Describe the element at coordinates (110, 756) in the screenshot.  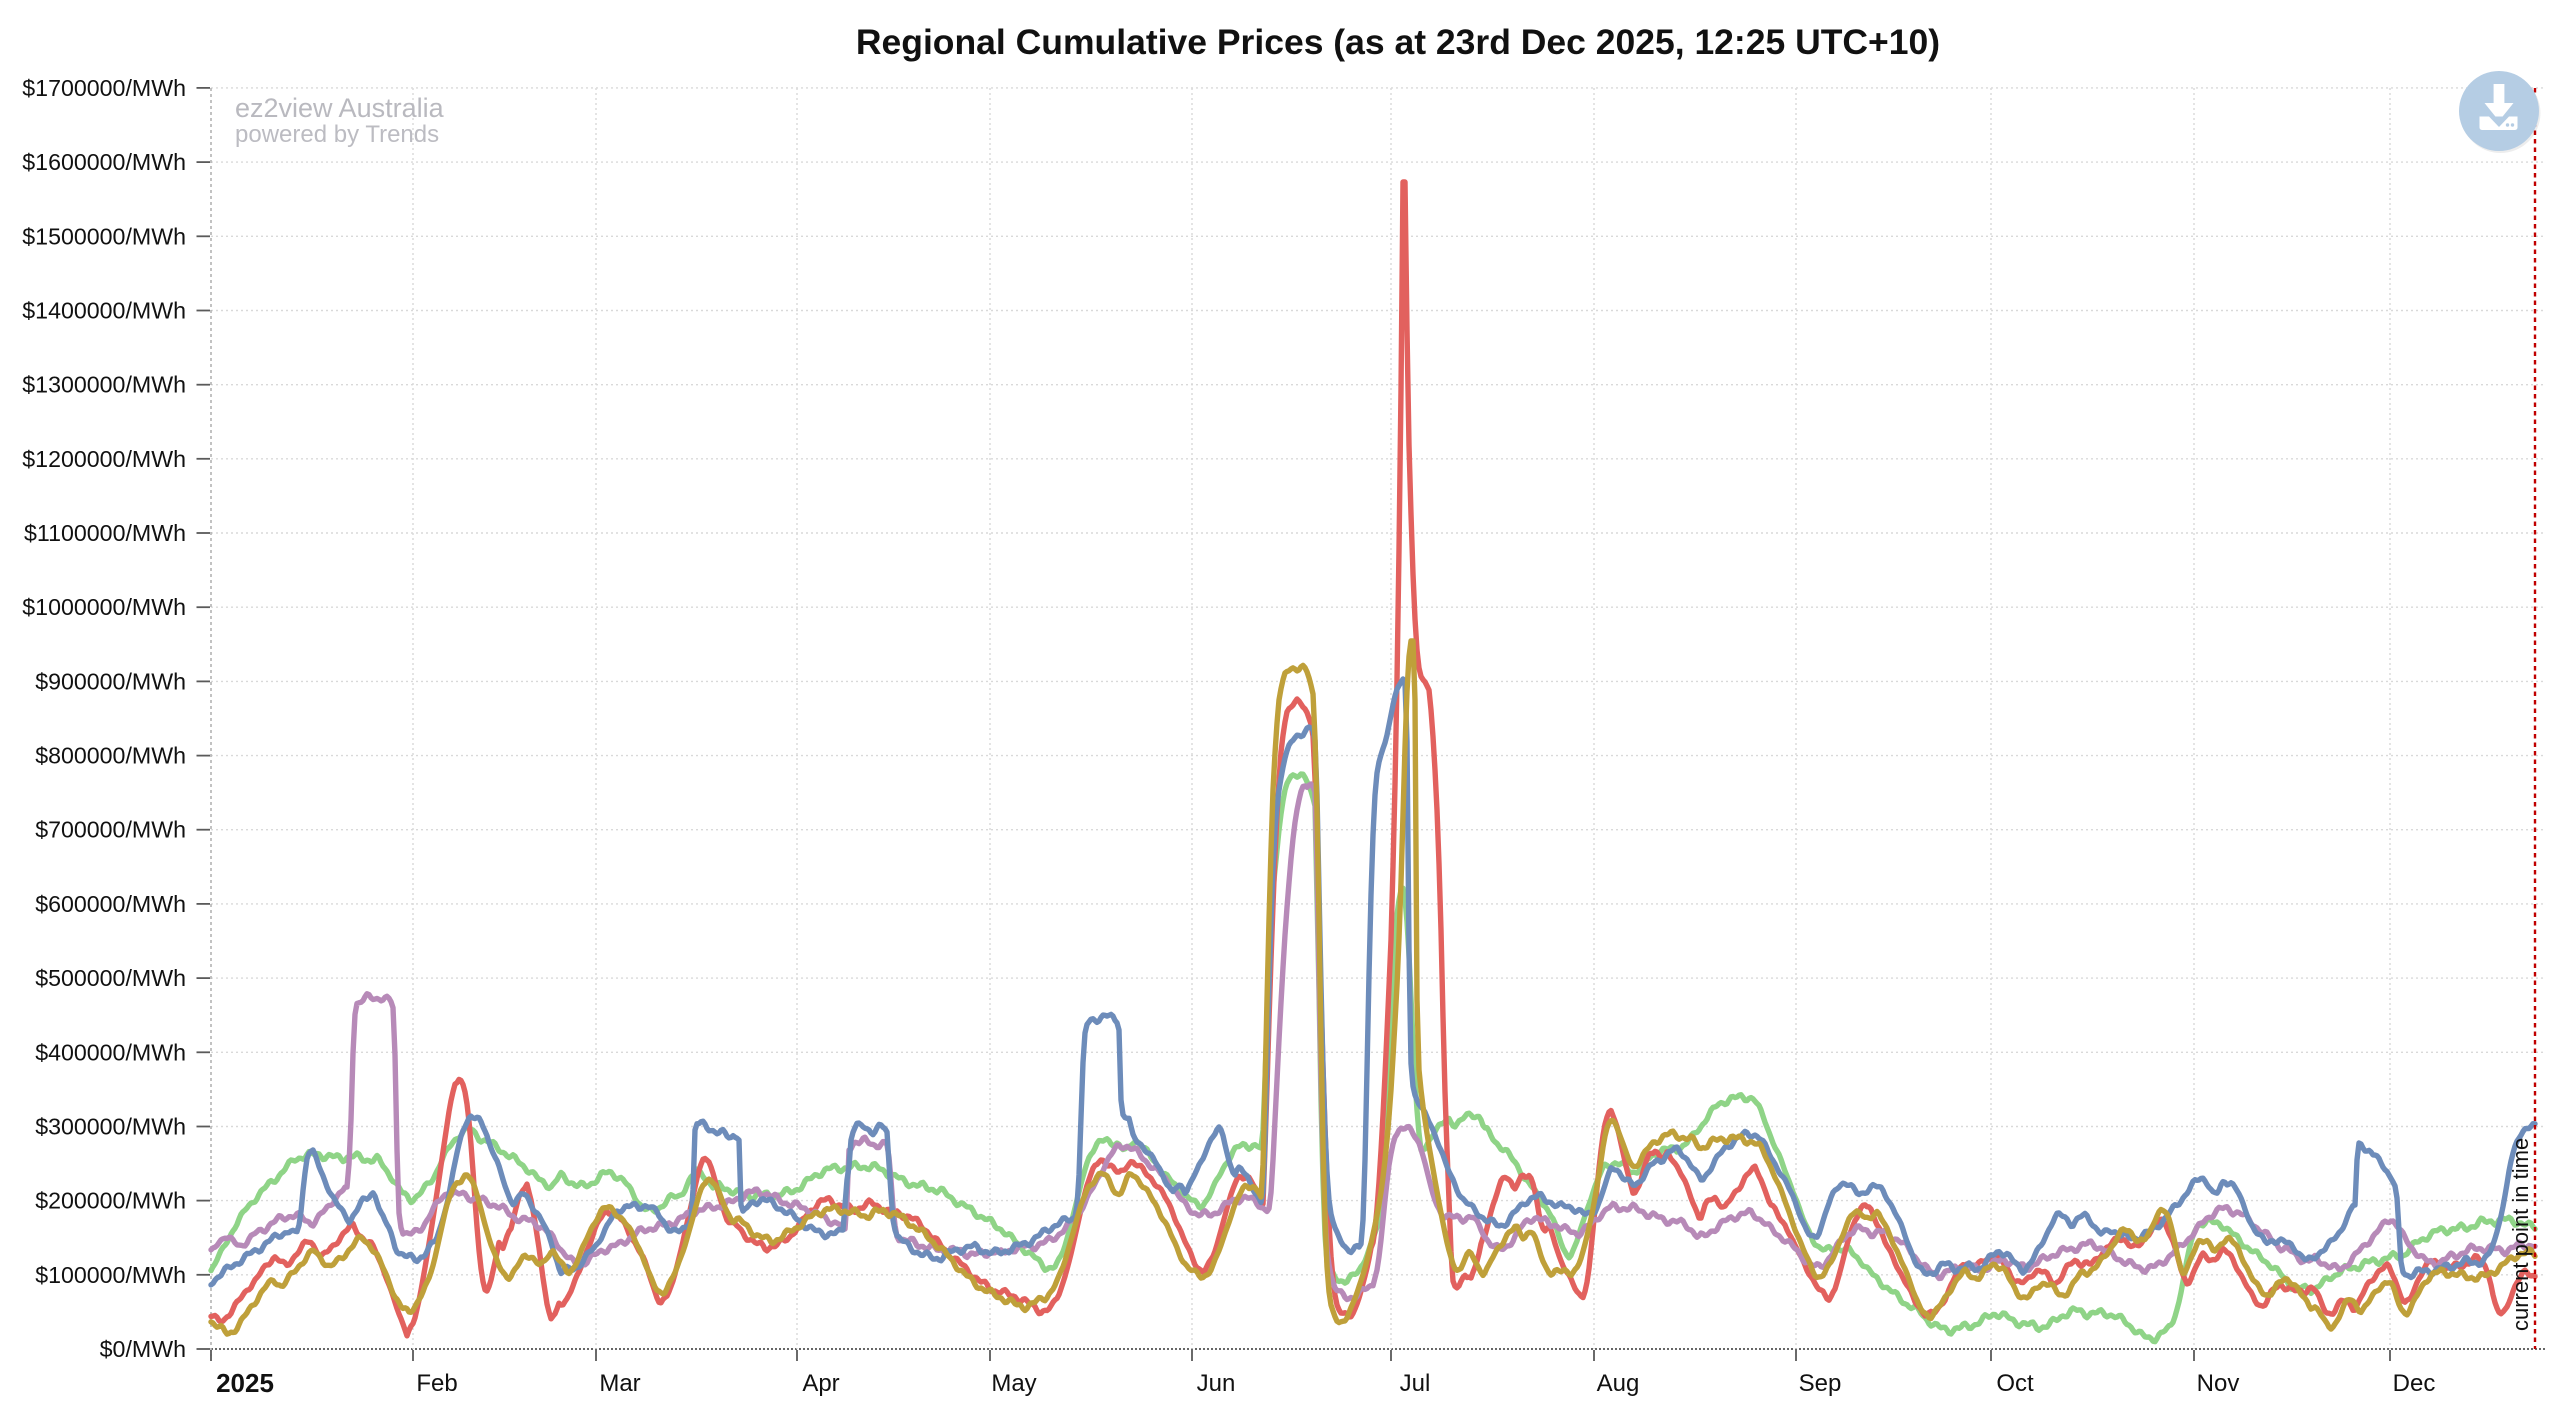
I see `svg-text: $800000/MWh` at that location.